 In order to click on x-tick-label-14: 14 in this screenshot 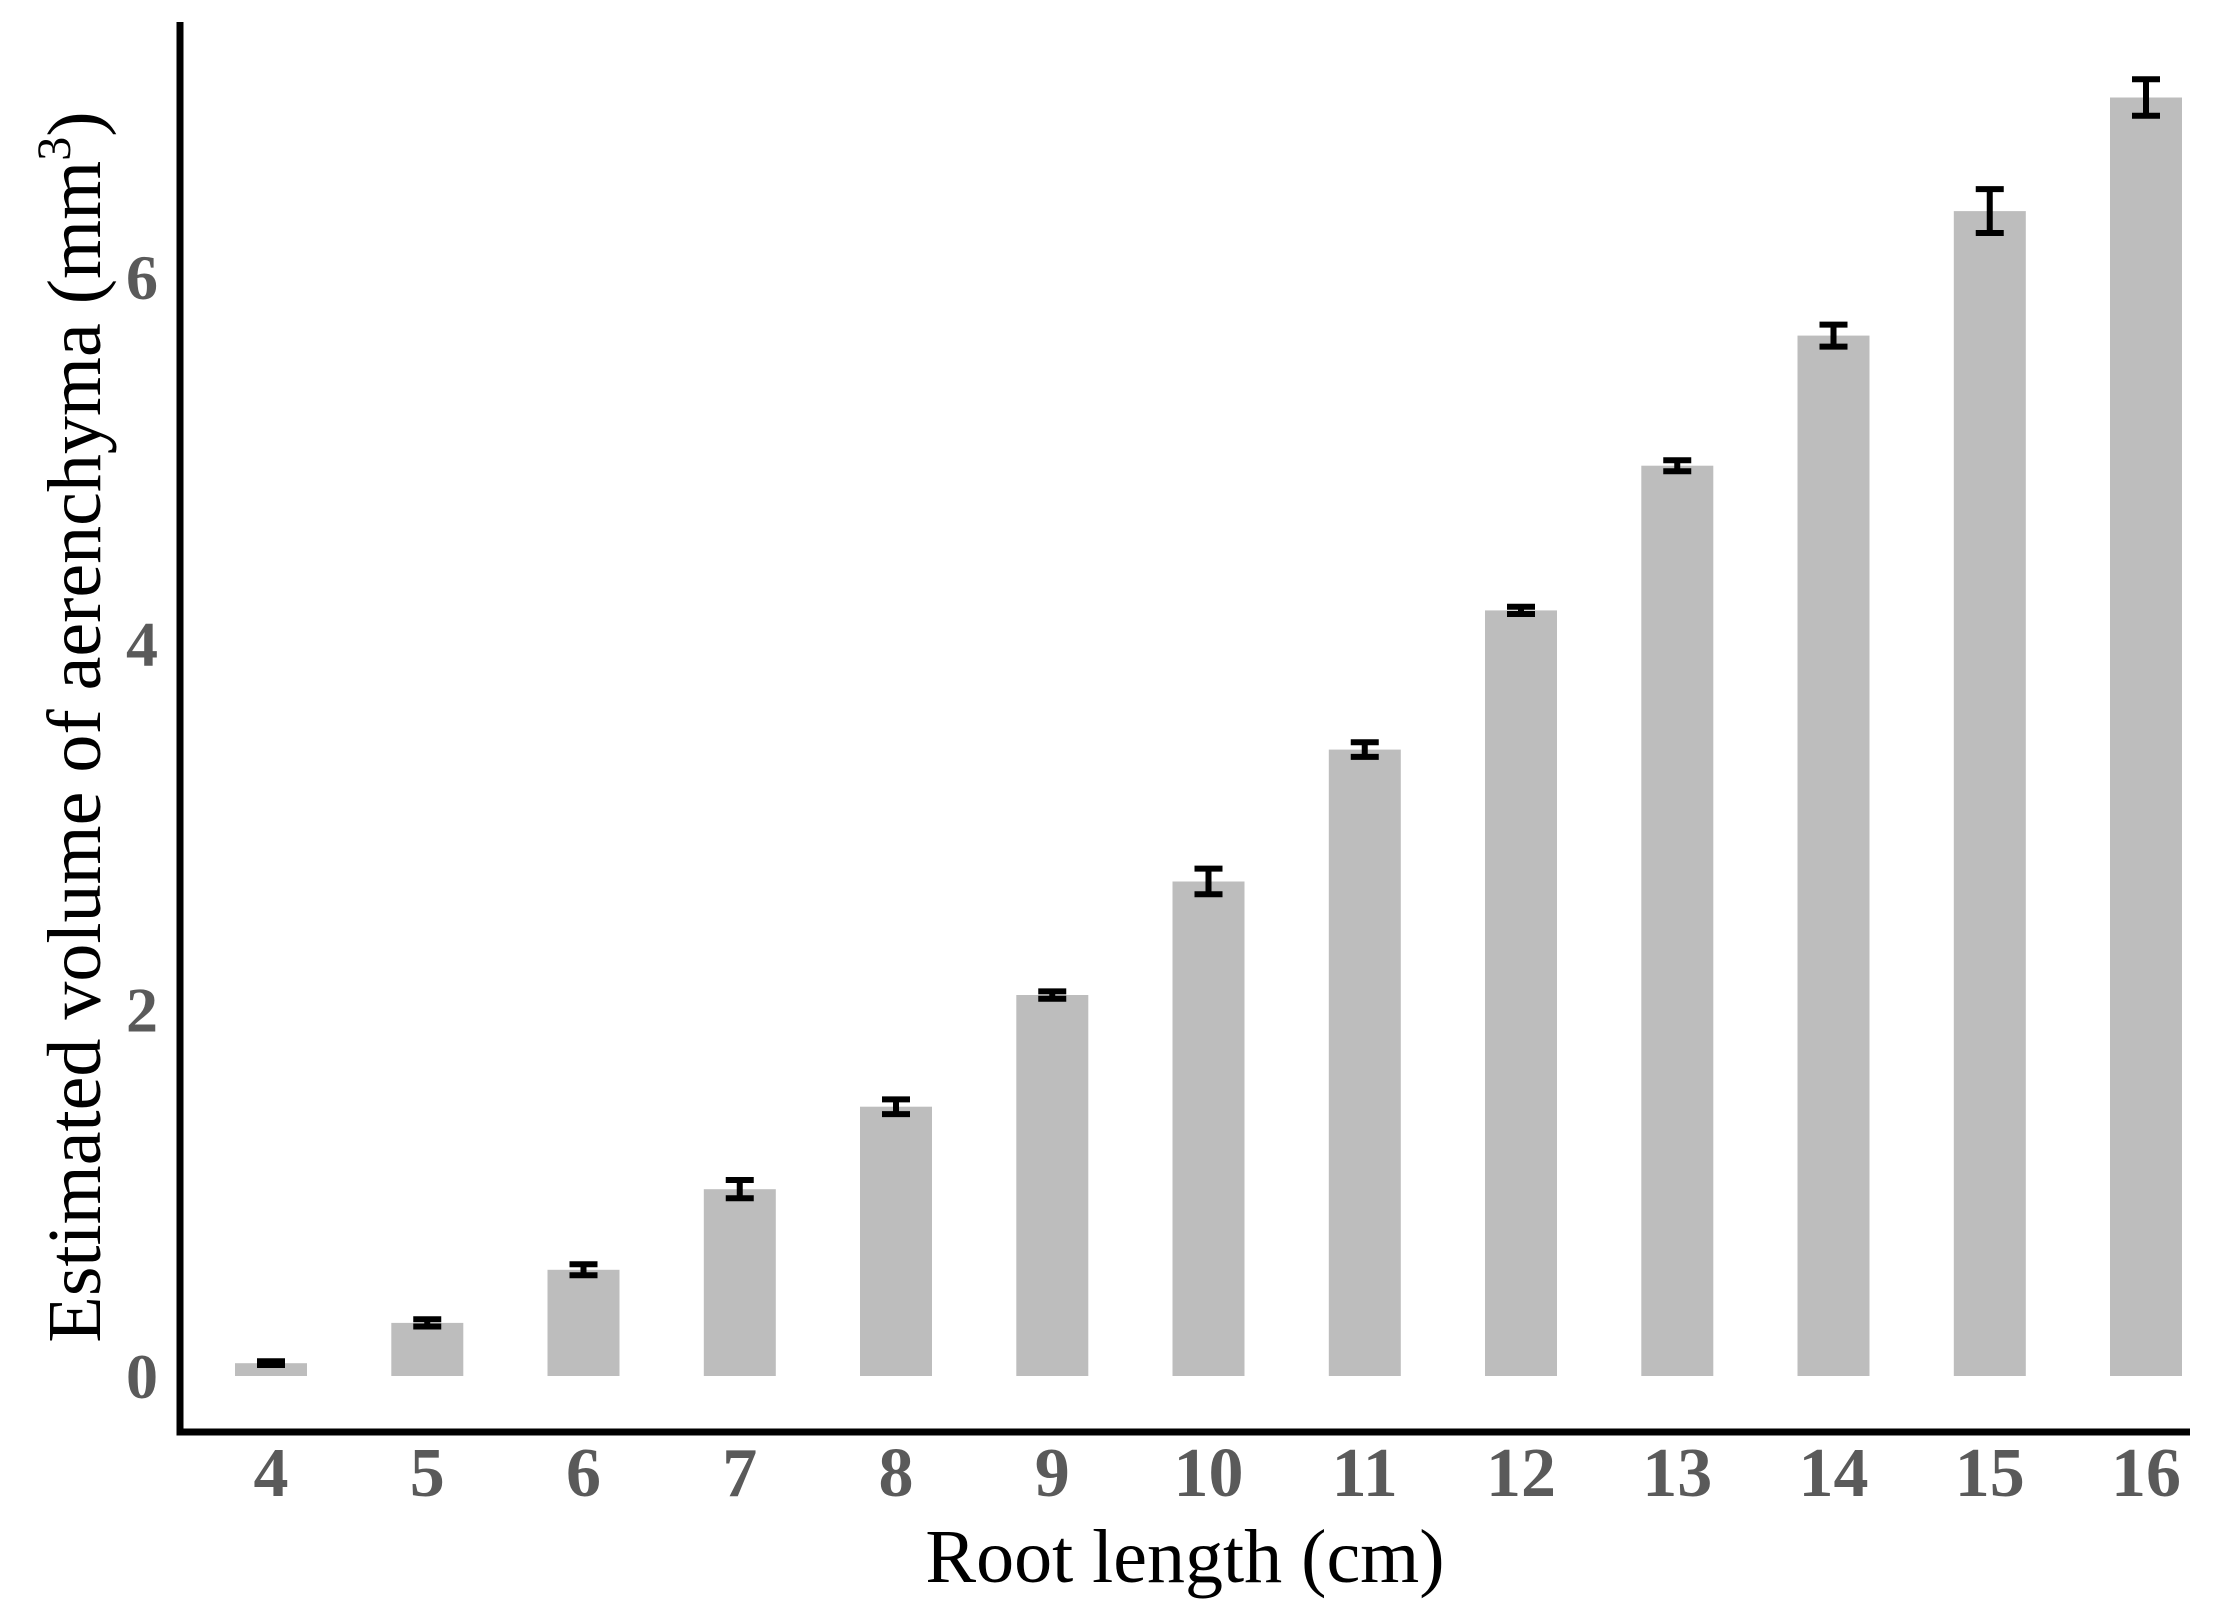, I will do `click(1834, 1473)`.